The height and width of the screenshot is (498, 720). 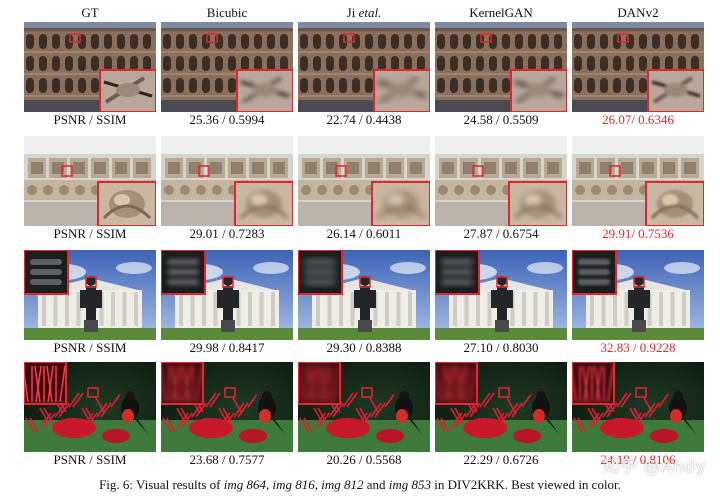 I want to click on metric-value: 26.14 / 0.6011, so click(x=364, y=233).